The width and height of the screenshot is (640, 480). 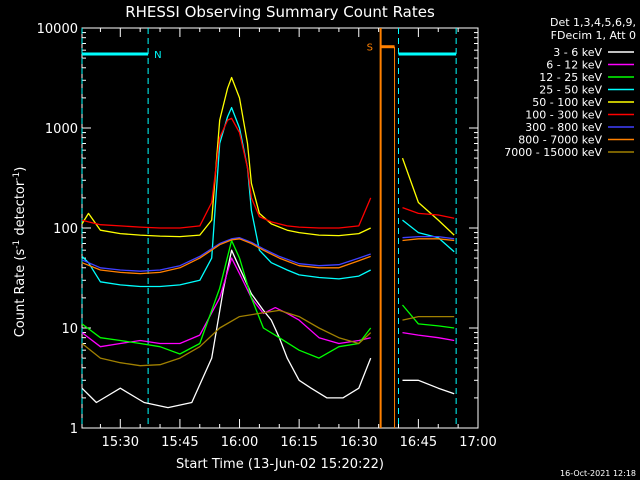 I want to click on x-tick-label: 16:15, so click(x=298, y=442).